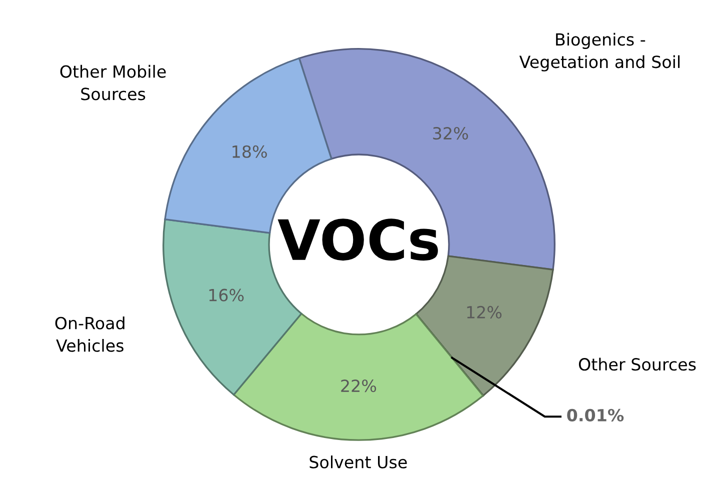  I want to click on data-label: 0.01%, so click(595, 415).